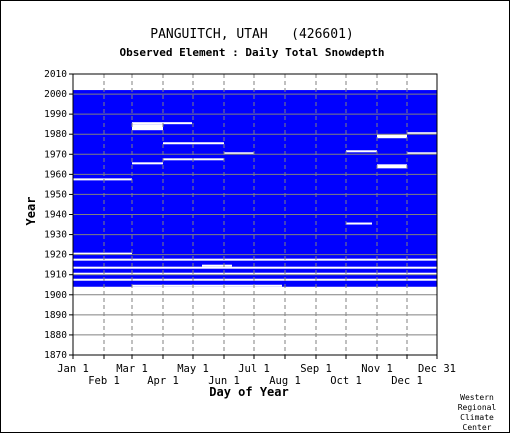 The width and height of the screenshot is (510, 433). What do you see at coordinates (477, 397) in the screenshot?
I see `credit-line-1: Western` at bounding box center [477, 397].